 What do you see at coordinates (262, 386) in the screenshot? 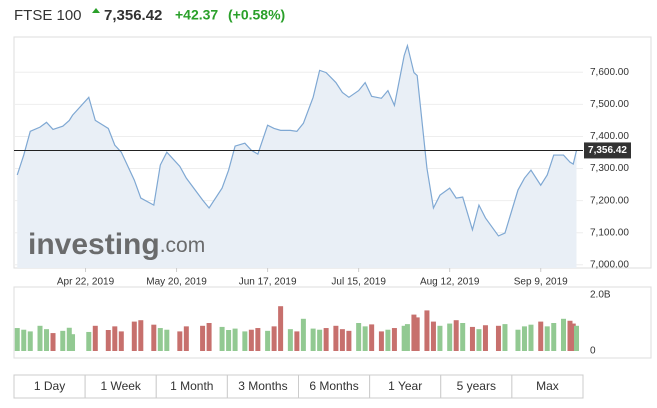
I see `range-button-label: 3 Months` at bounding box center [262, 386].